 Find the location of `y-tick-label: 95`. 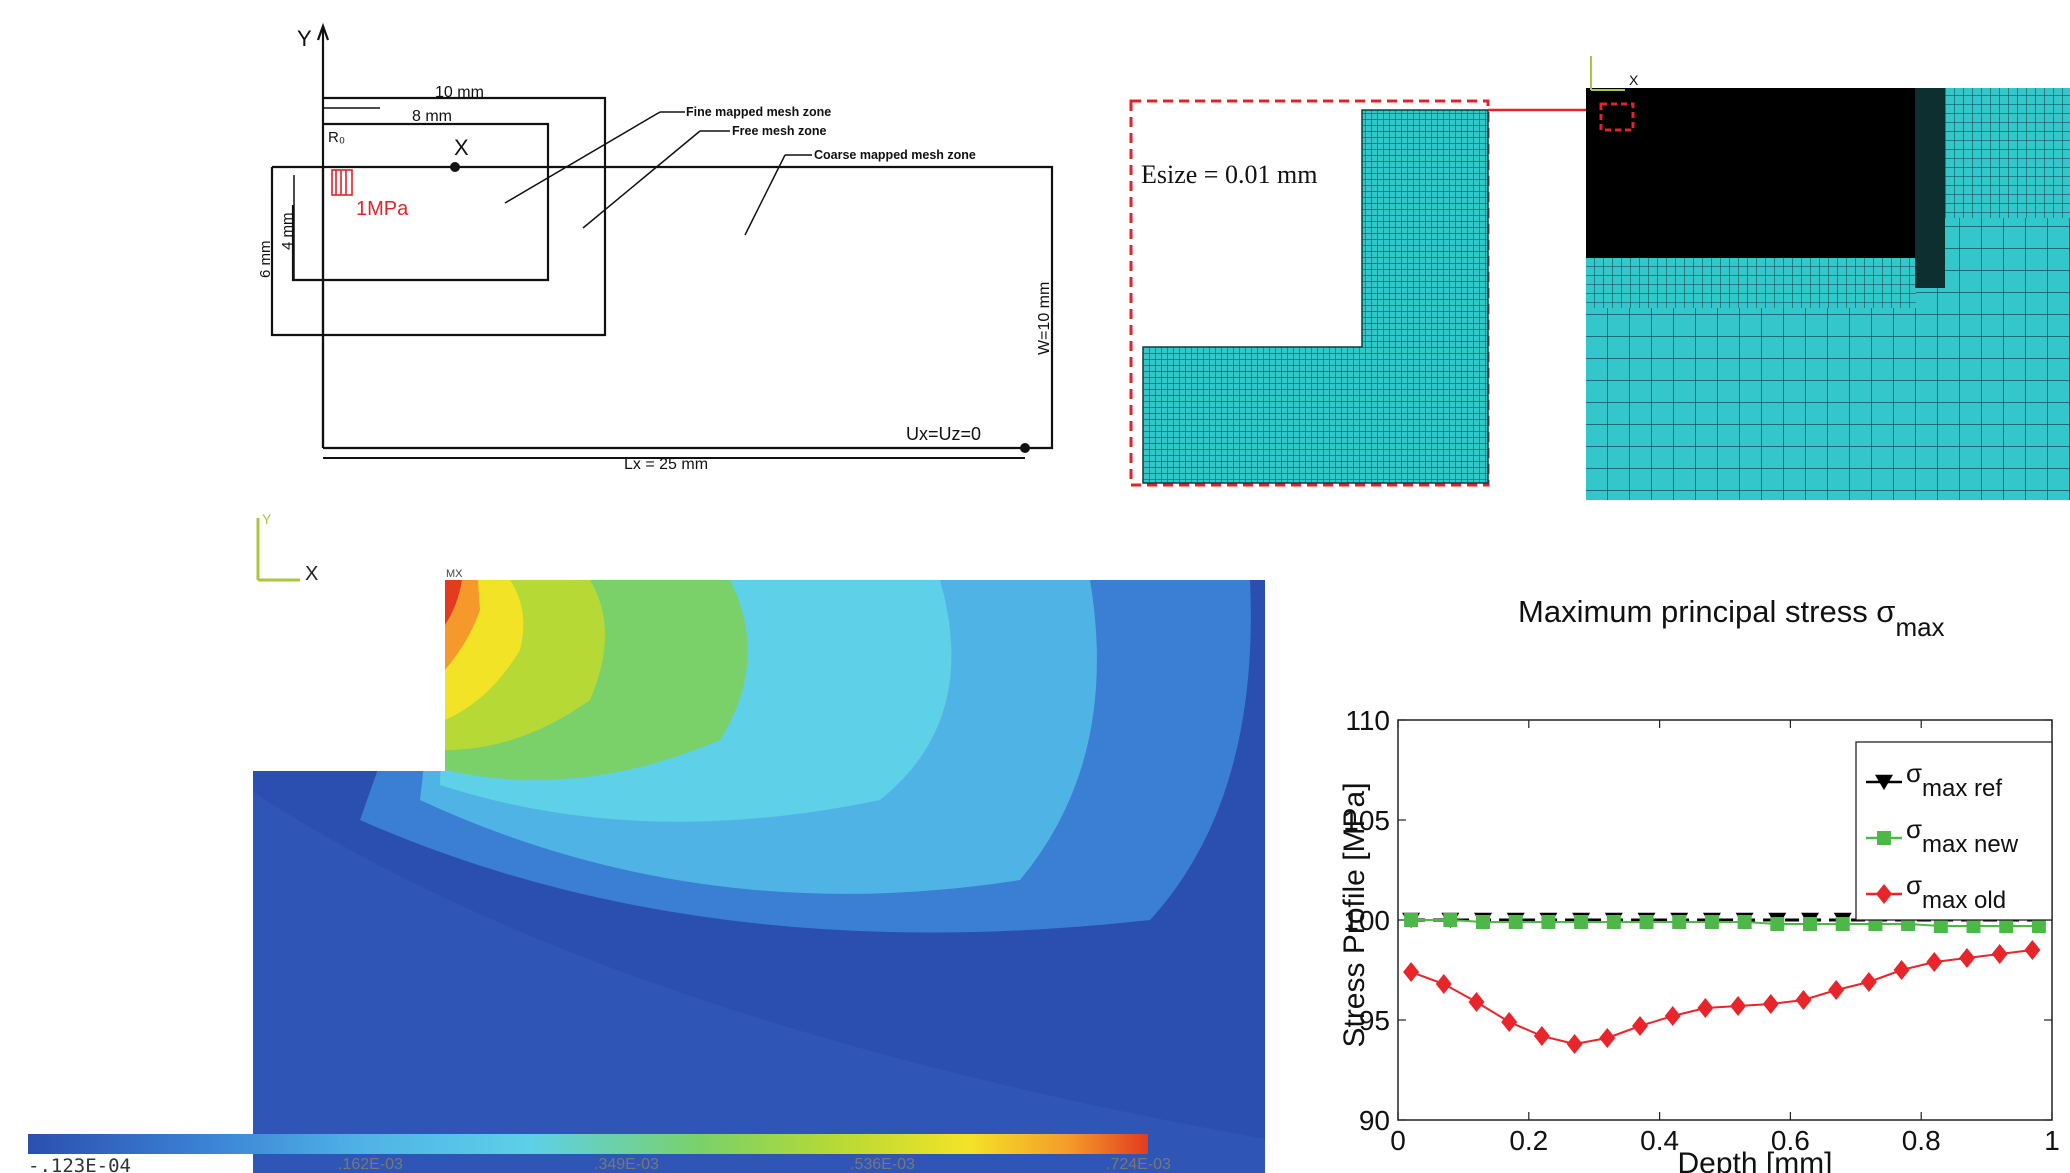

y-tick-label: 95 is located at coordinates (1374, 1020).